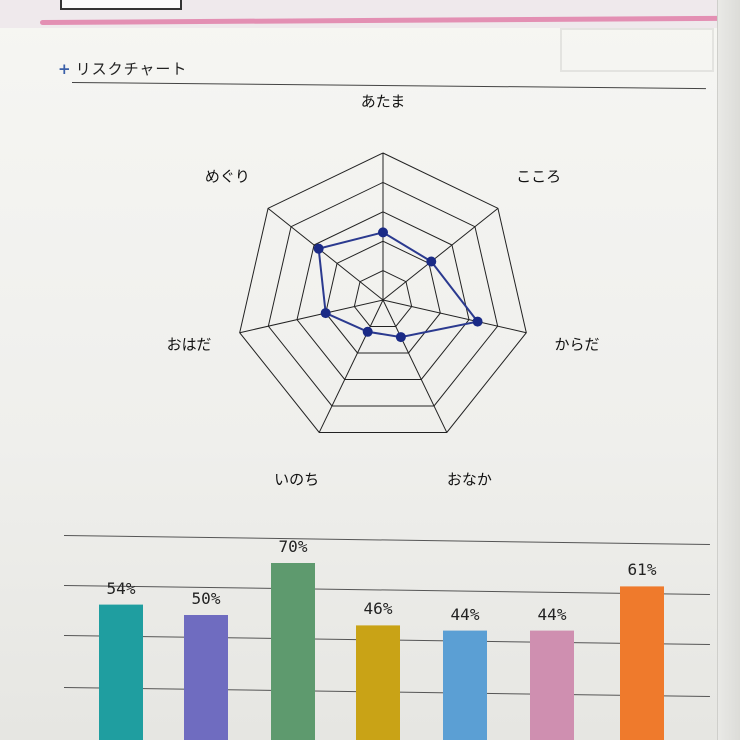  I want to click on radar-series-line, so click(398, 285).